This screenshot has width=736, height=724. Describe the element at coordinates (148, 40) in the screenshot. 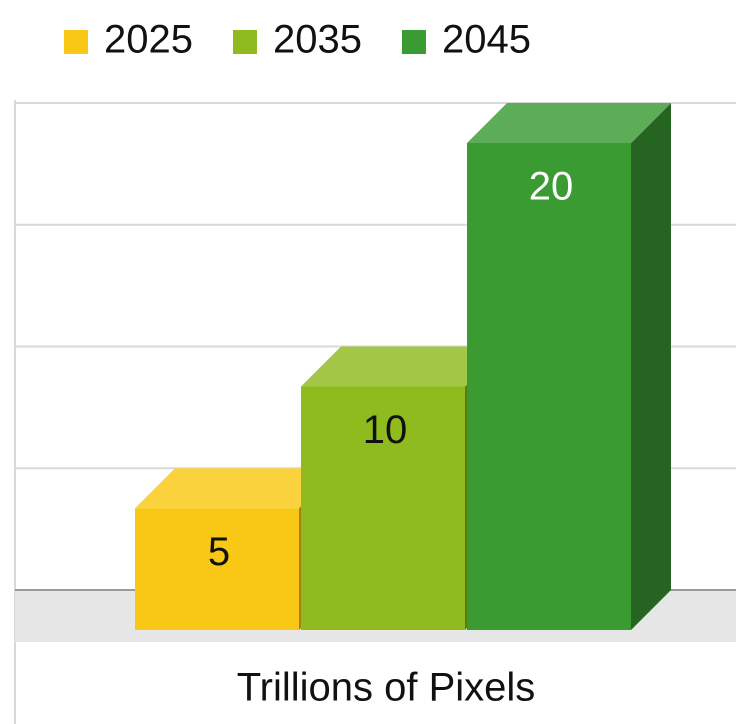

I see `legend-label: 2025` at that location.